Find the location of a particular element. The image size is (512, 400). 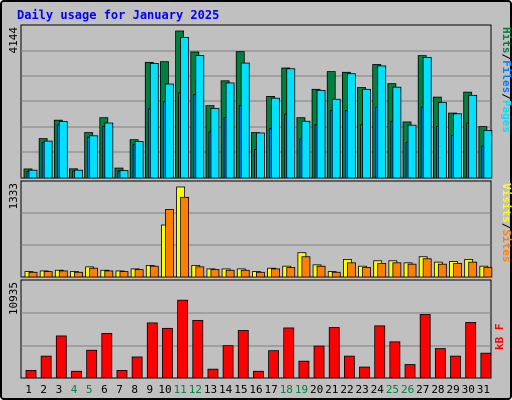

x-tick-label: 1 is located at coordinates (28, 389).